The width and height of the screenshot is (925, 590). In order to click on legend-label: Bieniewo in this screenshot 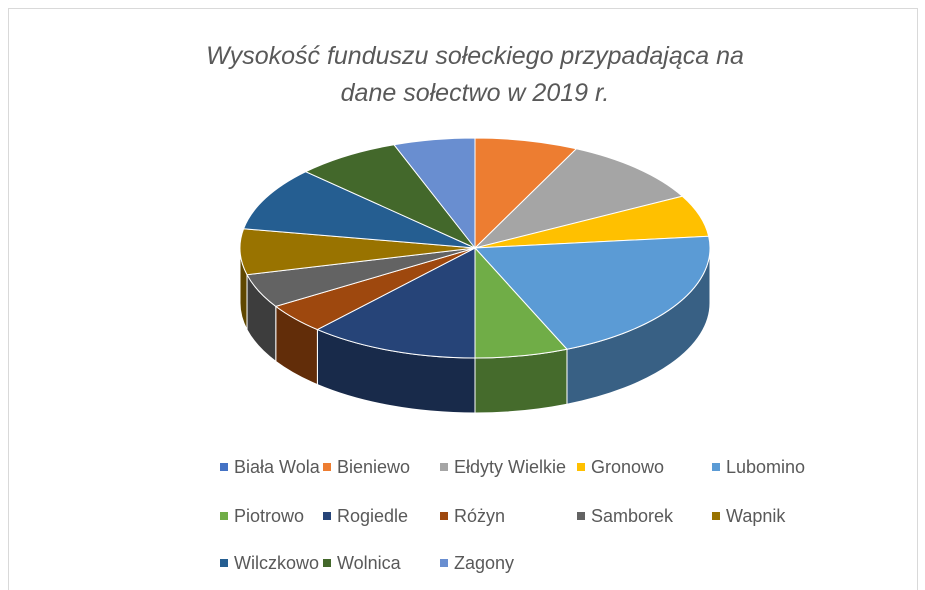, I will do `click(373, 467)`.